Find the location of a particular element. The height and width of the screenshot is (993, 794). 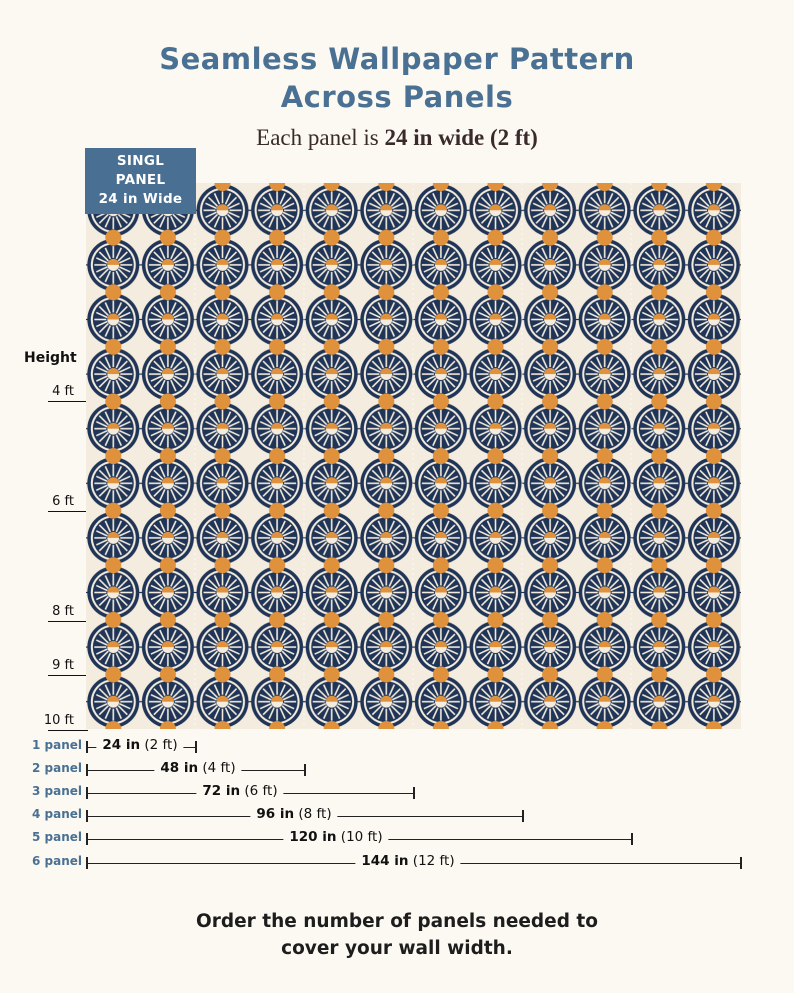

panel-row-value: 120 in (10 ft) is located at coordinates (336, 837).